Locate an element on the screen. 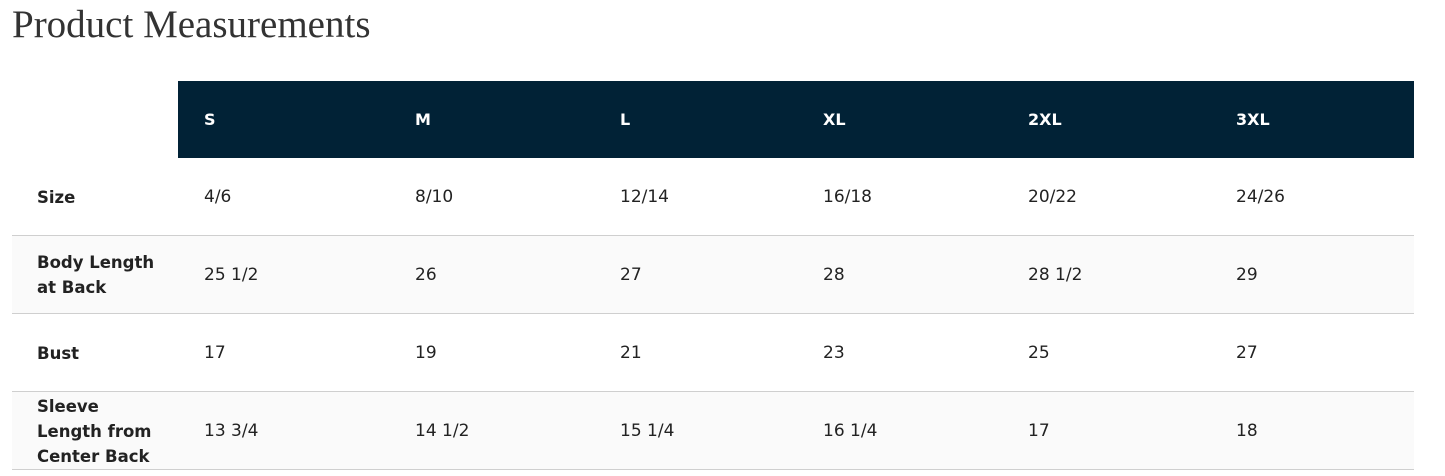 The width and height of the screenshot is (1445, 476). table-header is located at coordinates (796, 119).